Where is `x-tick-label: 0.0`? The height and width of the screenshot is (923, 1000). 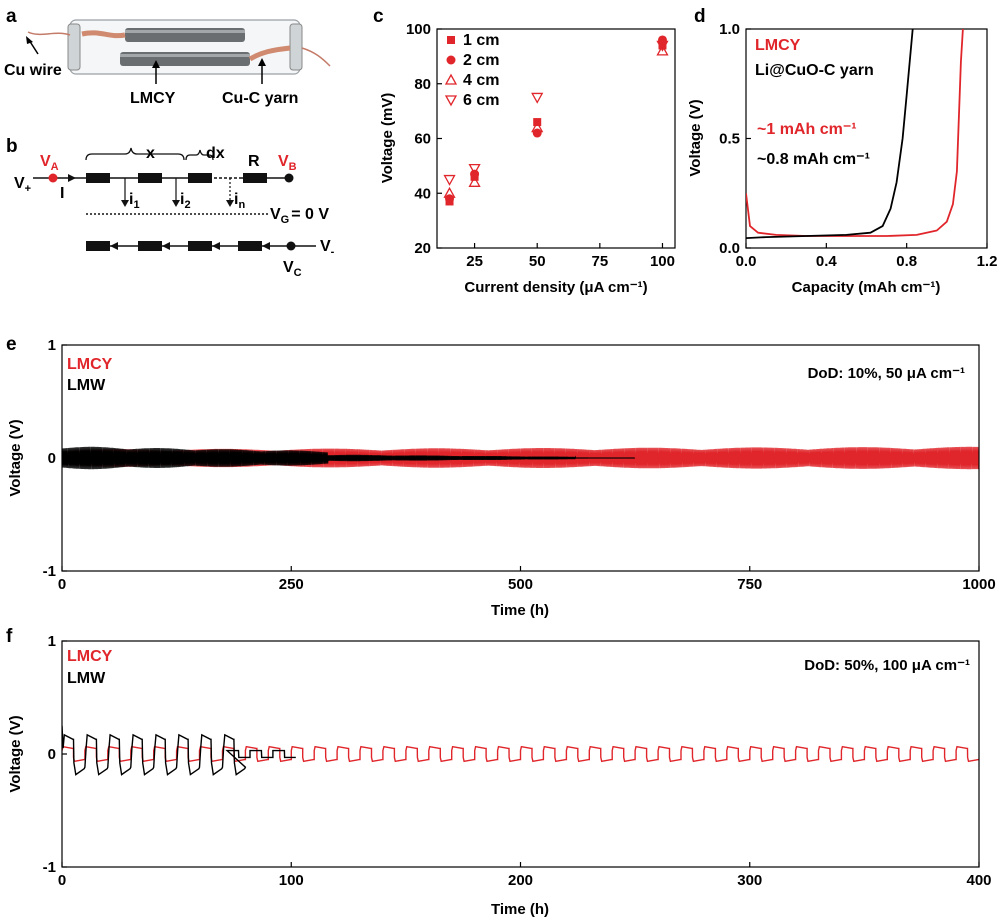 x-tick-label: 0.0 is located at coordinates (746, 261).